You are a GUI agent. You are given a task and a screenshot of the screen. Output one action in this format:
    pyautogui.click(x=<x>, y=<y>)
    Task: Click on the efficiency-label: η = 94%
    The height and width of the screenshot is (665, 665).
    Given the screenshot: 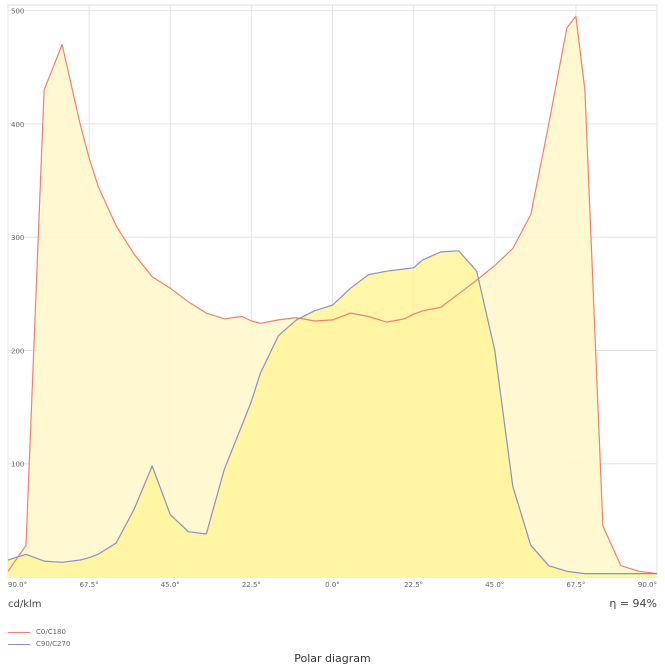 What is the action you would take?
    pyautogui.click(x=633, y=603)
    